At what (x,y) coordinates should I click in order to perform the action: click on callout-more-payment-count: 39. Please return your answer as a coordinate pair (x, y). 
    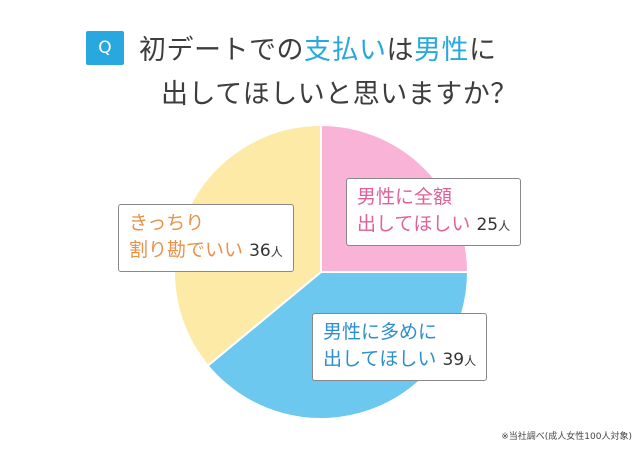
    Looking at the image, I should click on (453, 360).